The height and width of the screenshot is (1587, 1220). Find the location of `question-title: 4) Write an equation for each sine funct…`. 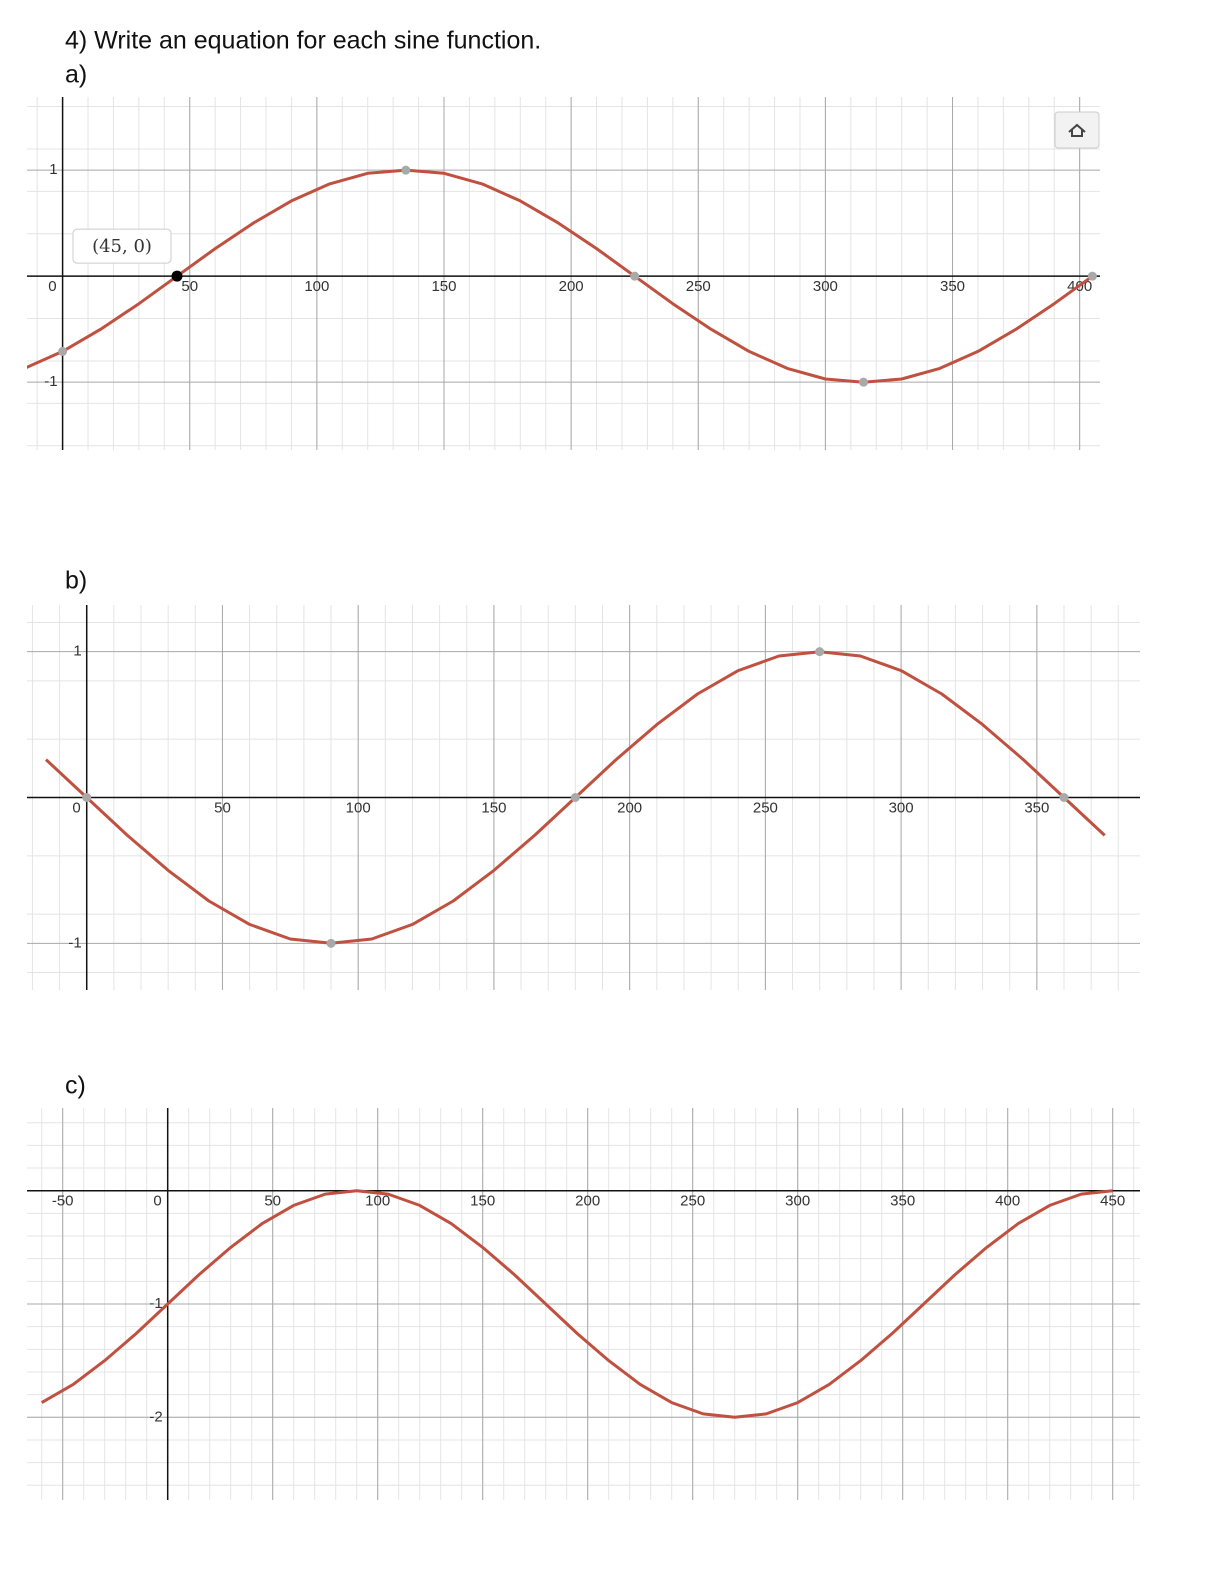

question-title: 4) Write an equation for each sine funct… is located at coordinates (303, 41).